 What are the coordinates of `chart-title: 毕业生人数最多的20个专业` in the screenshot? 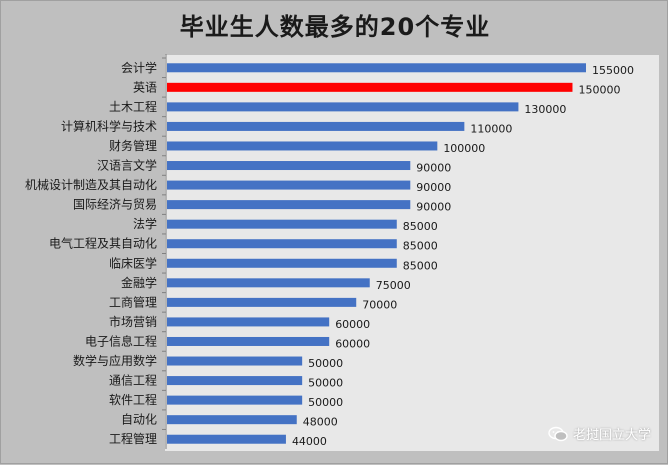 It's located at (335, 27).